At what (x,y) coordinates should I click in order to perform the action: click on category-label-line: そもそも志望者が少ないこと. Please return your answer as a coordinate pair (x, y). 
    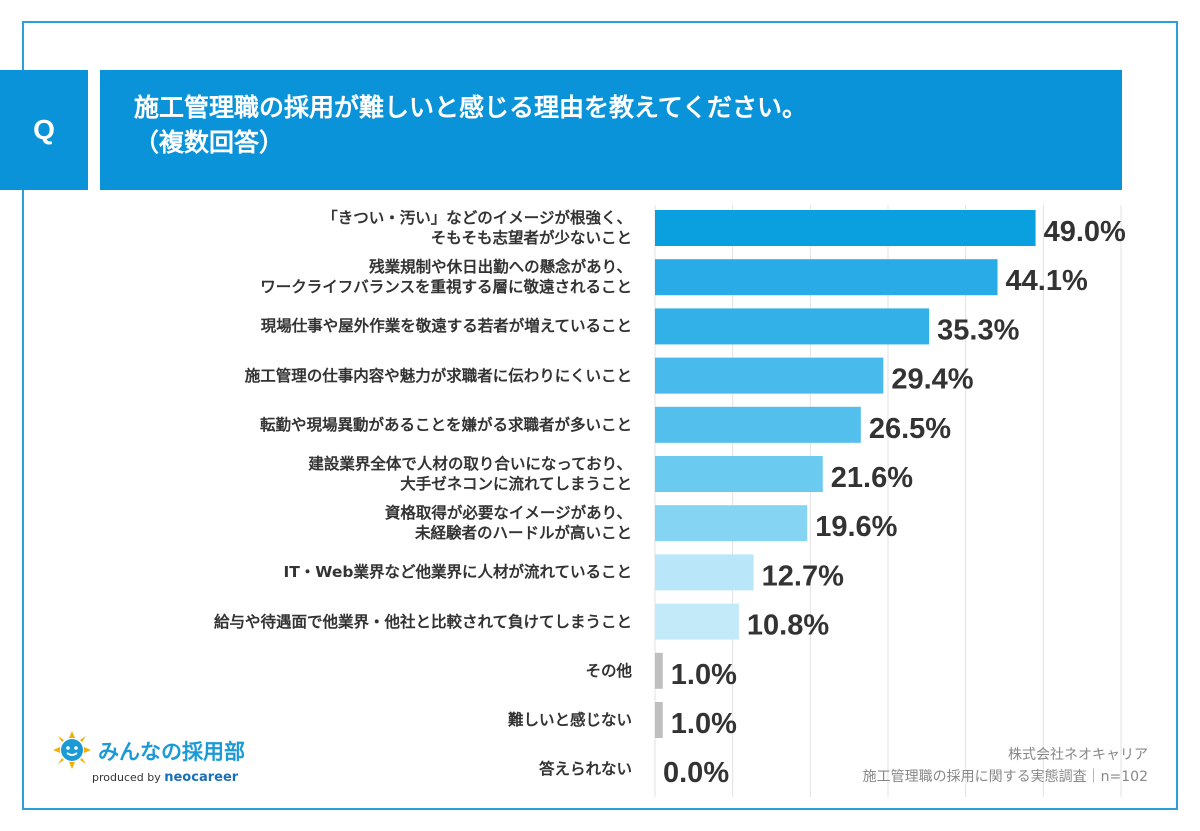
    Looking at the image, I should click on (531, 238).